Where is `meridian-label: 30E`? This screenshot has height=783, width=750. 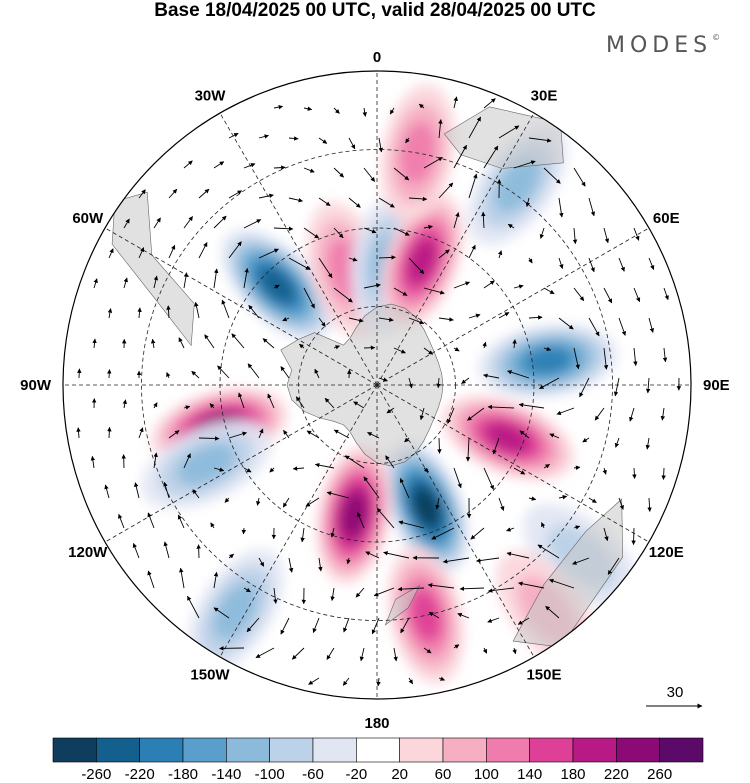 meridian-label: 30E is located at coordinates (544, 96).